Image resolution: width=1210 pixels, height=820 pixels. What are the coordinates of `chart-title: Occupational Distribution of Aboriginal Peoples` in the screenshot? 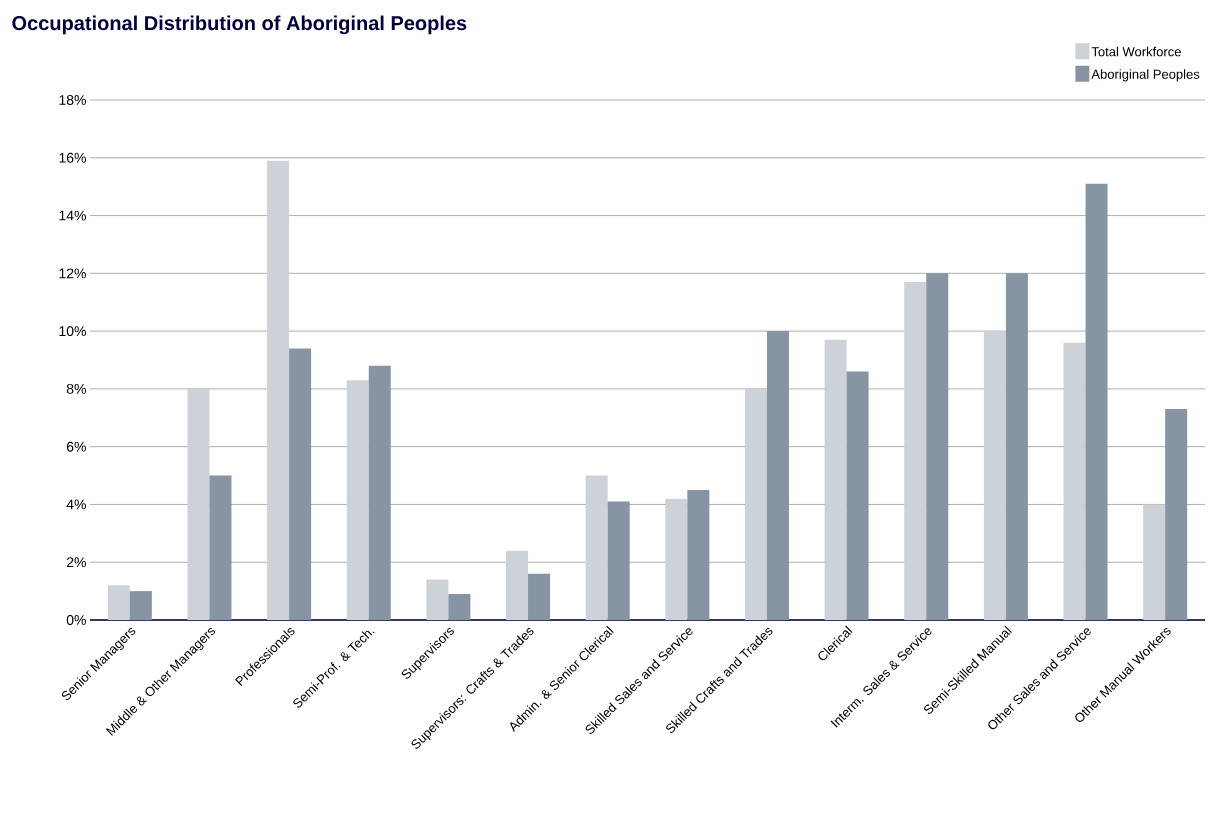 It's located at (239, 25).